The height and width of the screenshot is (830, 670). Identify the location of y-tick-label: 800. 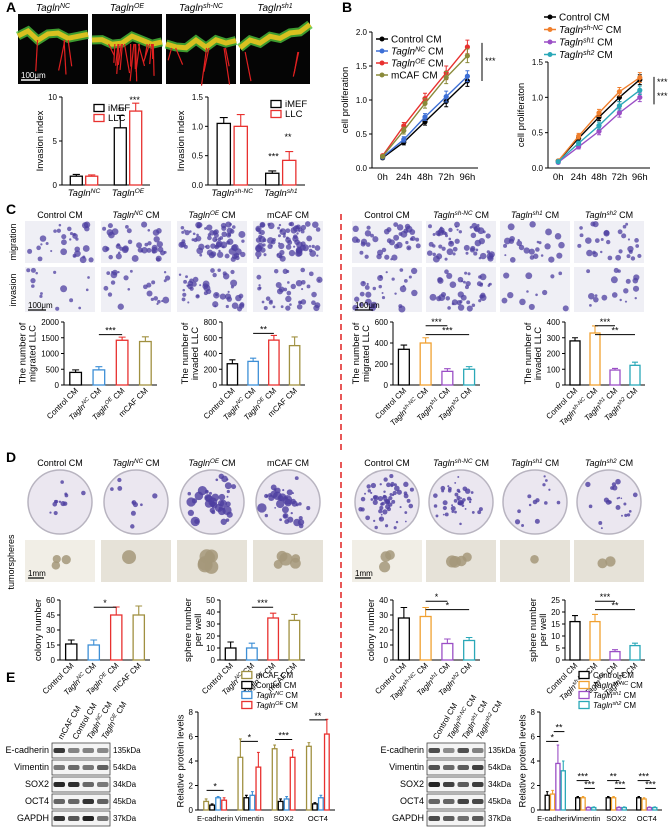
(211, 322).